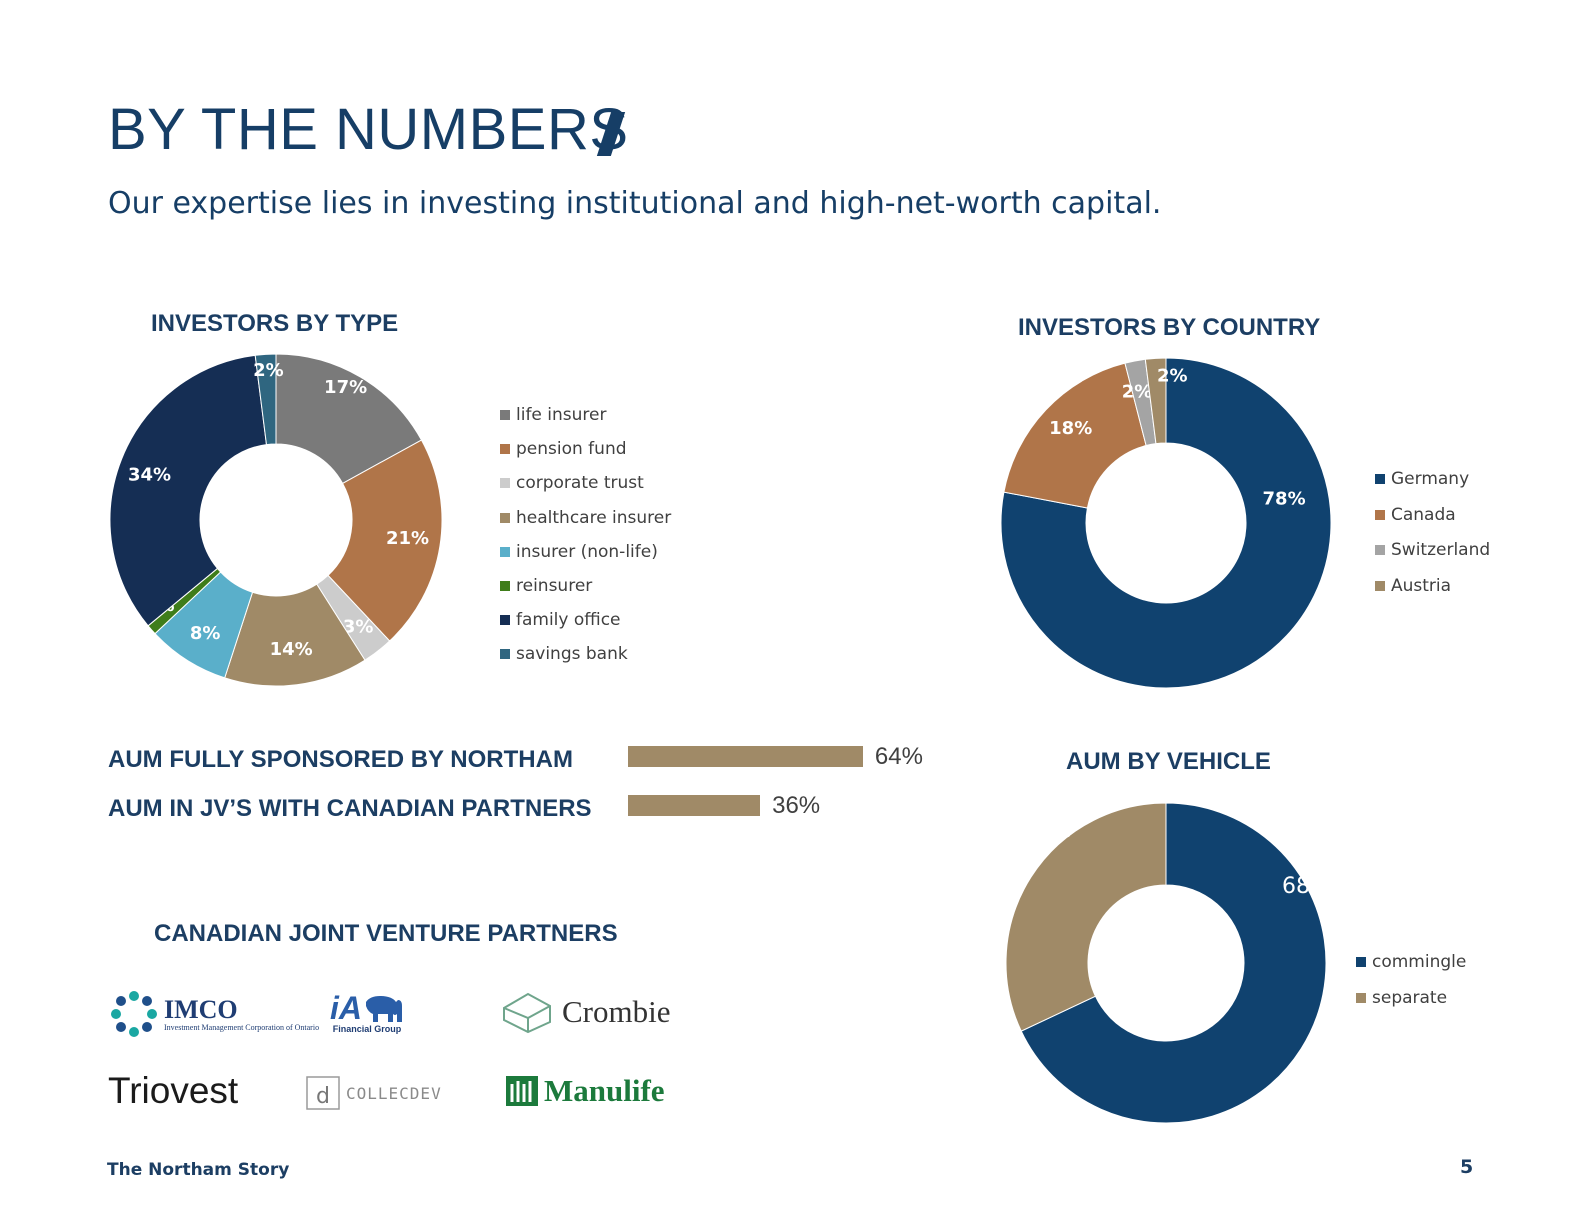 The image size is (1584, 1224). Describe the element at coordinates (522, 1091) in the screenshot. I see `manulife-mark-icon` at that location.